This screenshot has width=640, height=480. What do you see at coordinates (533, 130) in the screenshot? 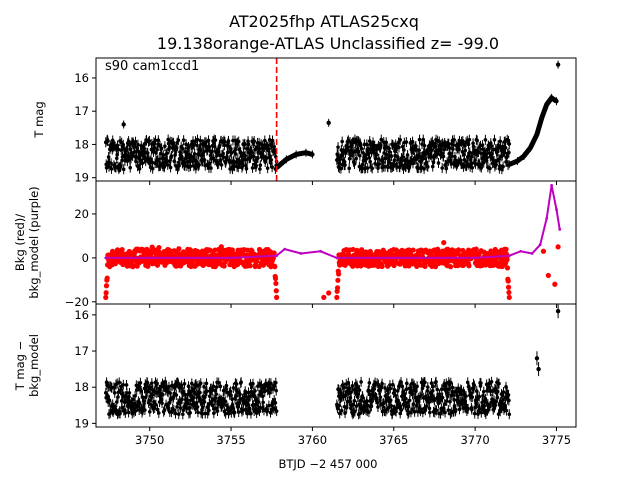
I see `data-trace` at bounding box center [533, 130].